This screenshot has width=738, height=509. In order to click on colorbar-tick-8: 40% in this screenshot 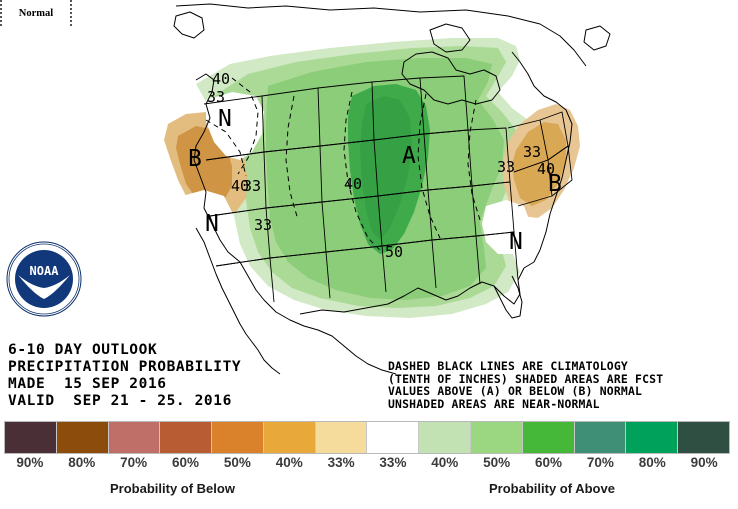, I will do `click(445, 462)`.